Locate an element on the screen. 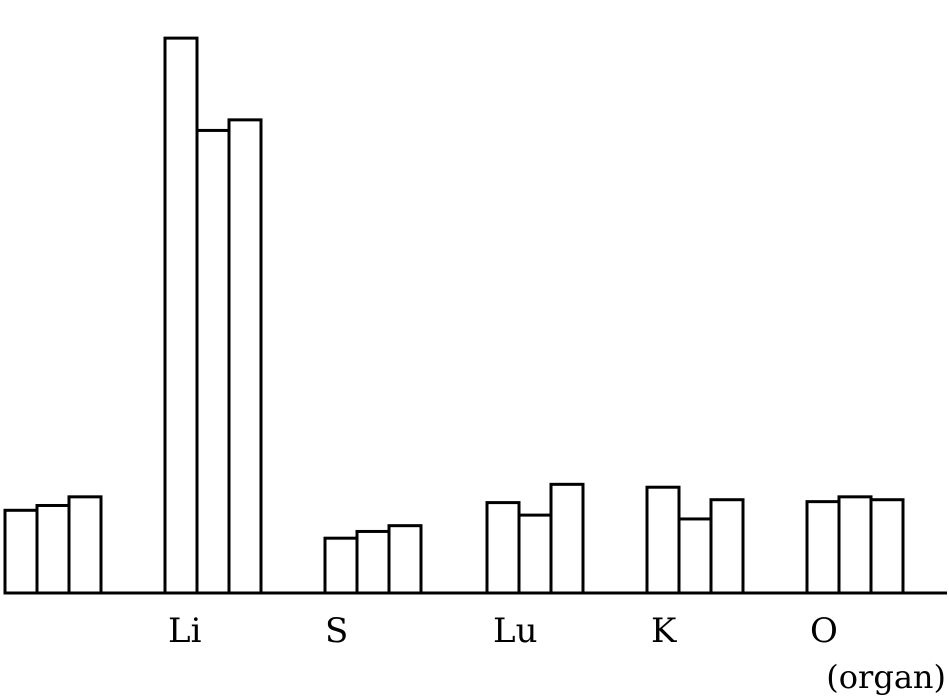 This screenshot has width=949, height=700. x-axis-label: (organ) is located at coordinates (886, 677).